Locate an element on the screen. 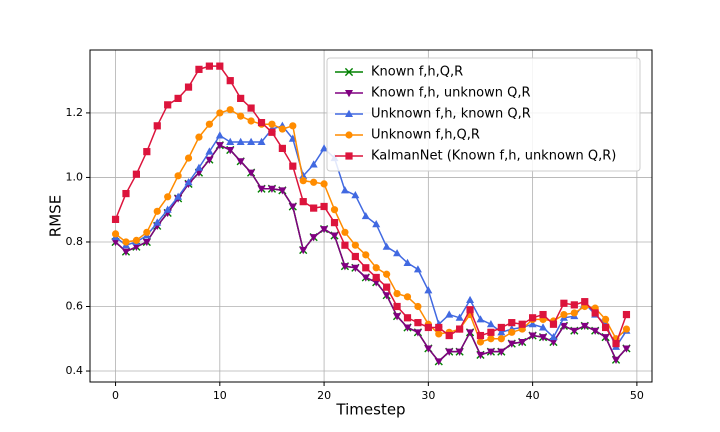 This screenshot has width=720, height=432. x-tick-label: 50 is located at coordinates (637, 395).